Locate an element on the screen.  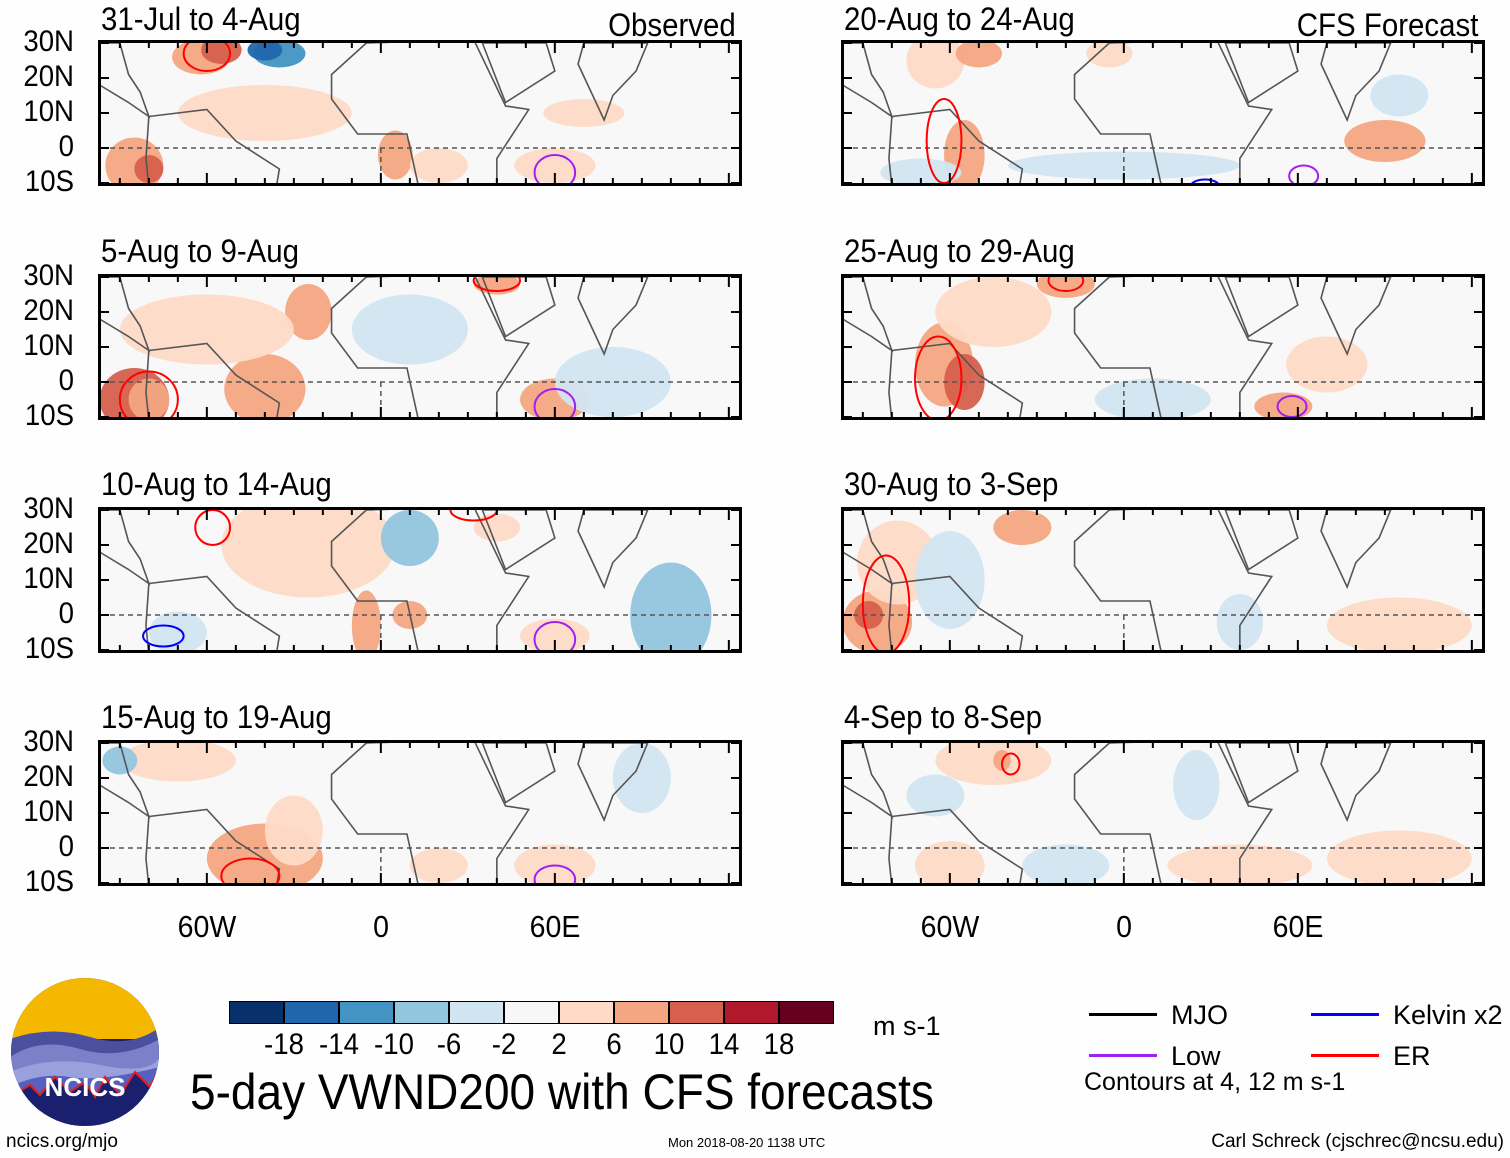
colorbar-tick-label: -6 is located at coordinates (449, 1044).